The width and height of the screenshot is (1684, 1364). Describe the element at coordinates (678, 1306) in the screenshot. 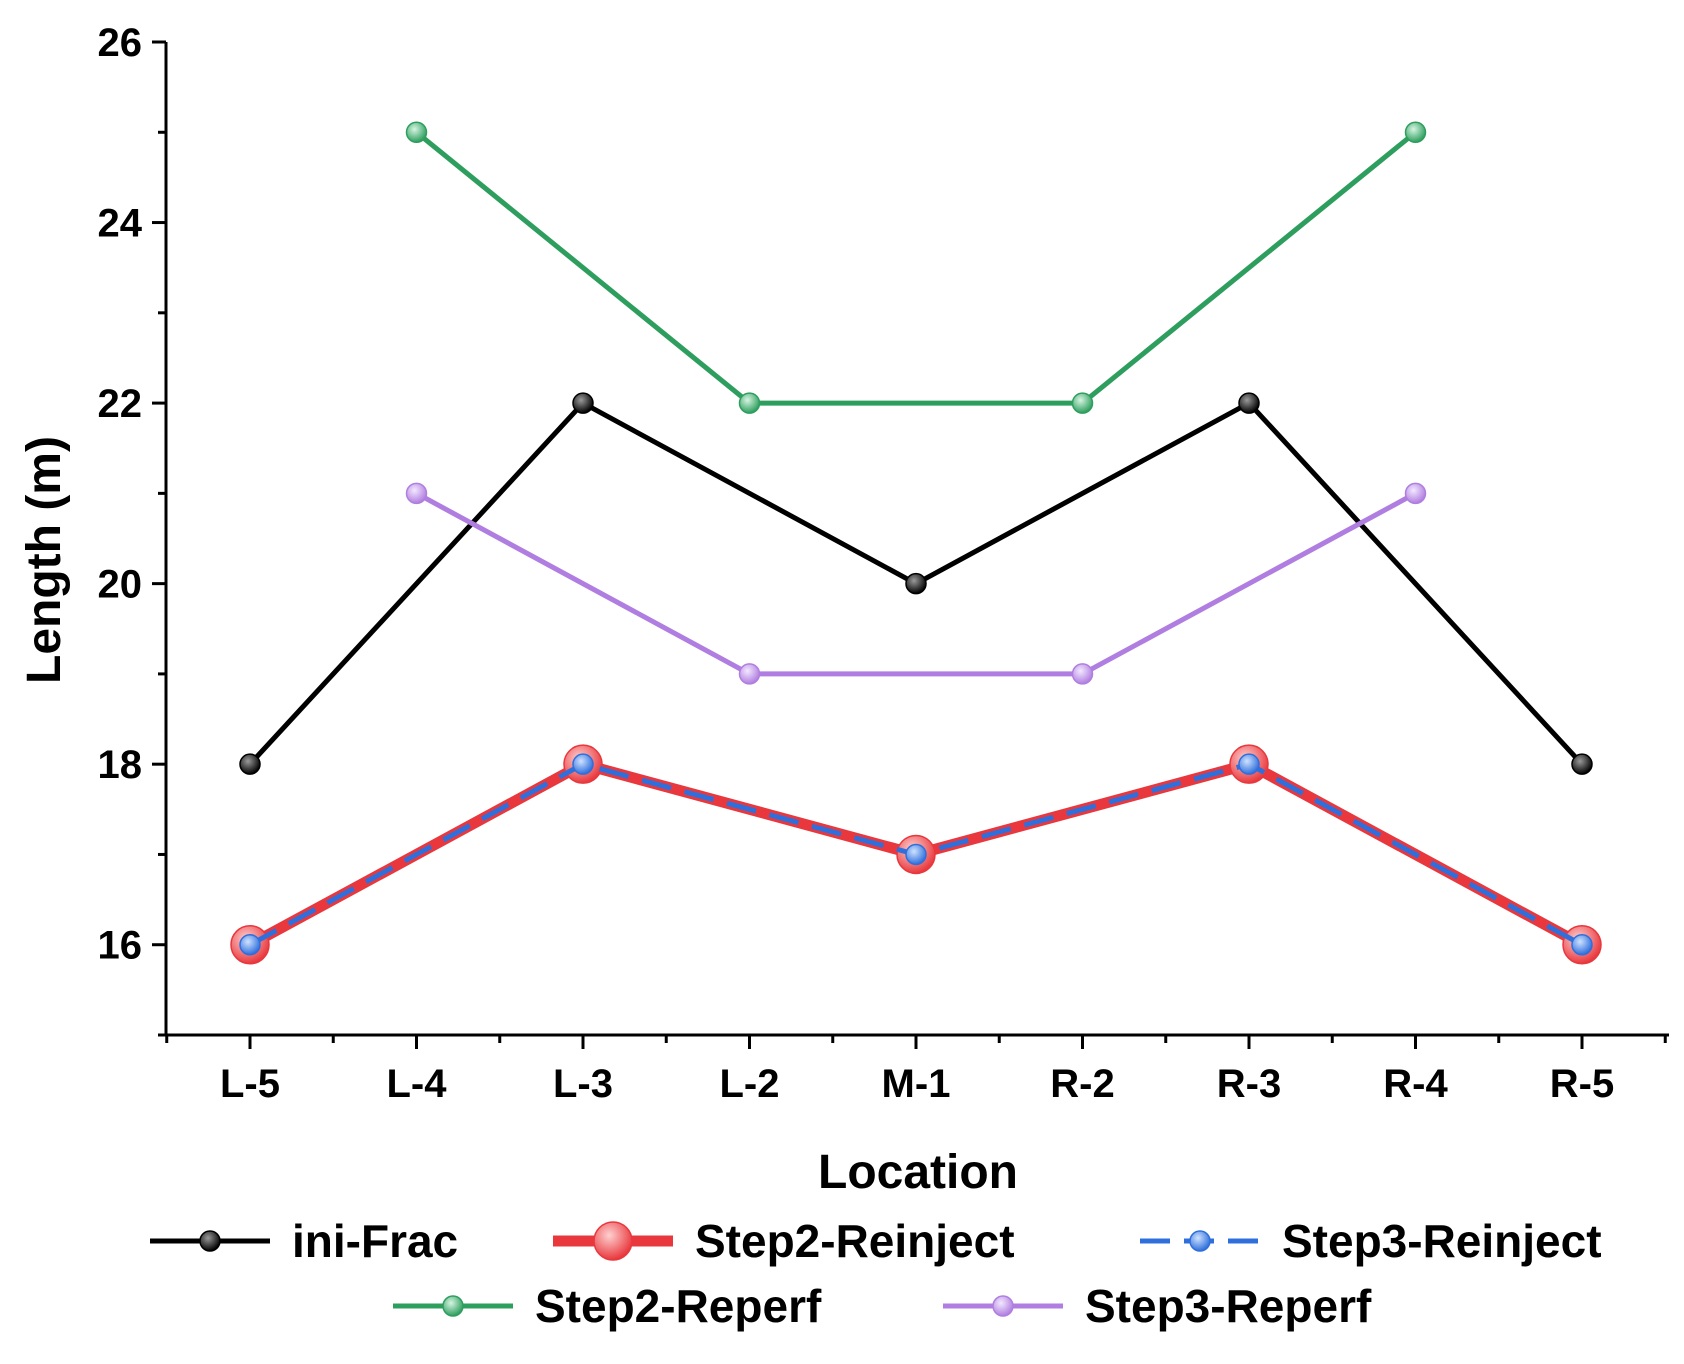

I see `legend-label: Step2-Reperf` at that location.